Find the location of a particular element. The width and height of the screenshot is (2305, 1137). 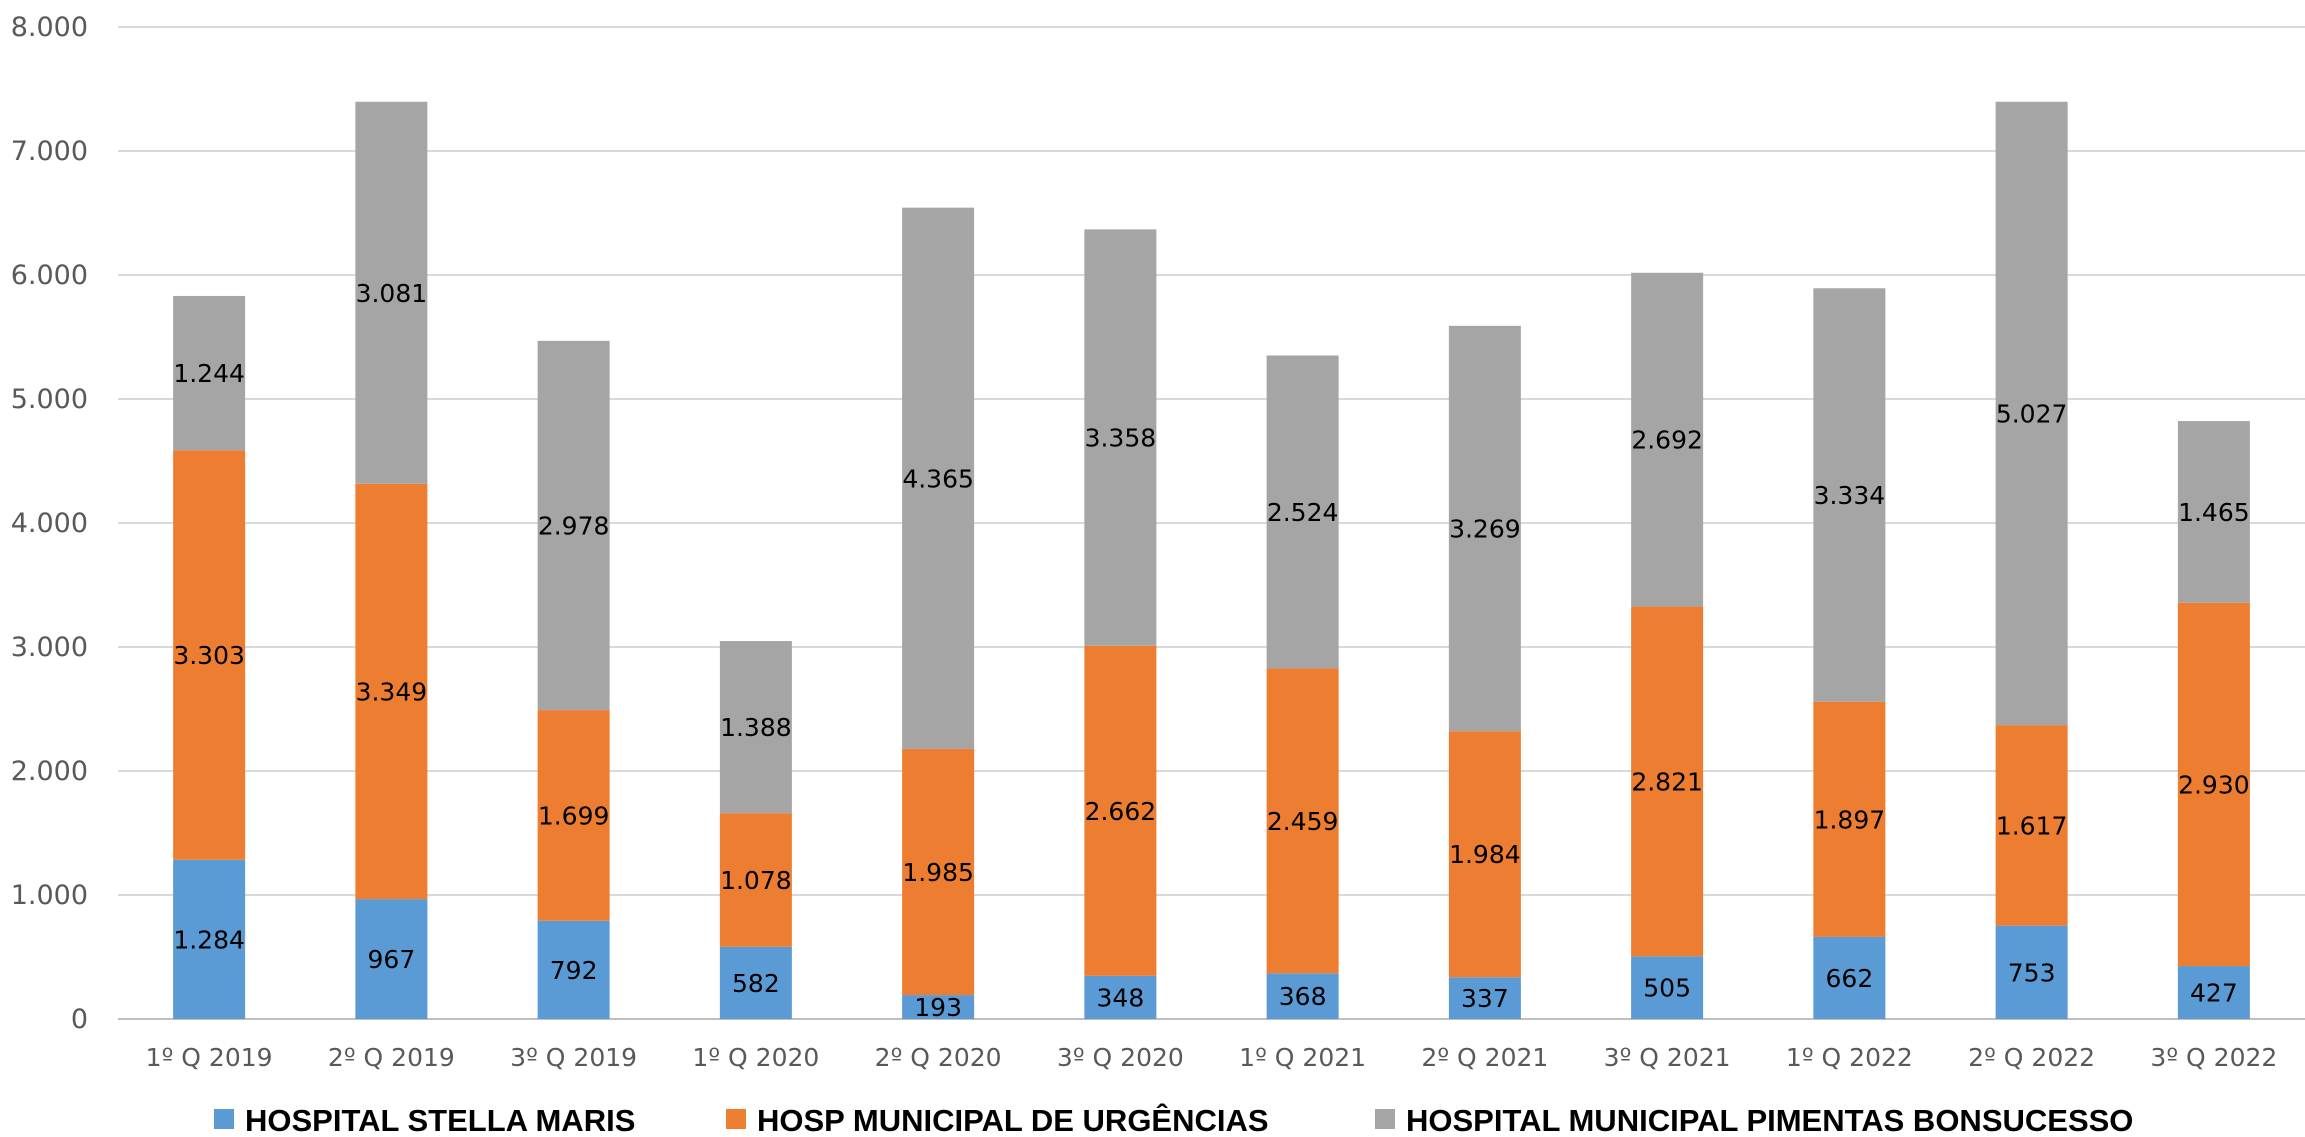

data-label: 505 is located at coordinates (1667, 988).